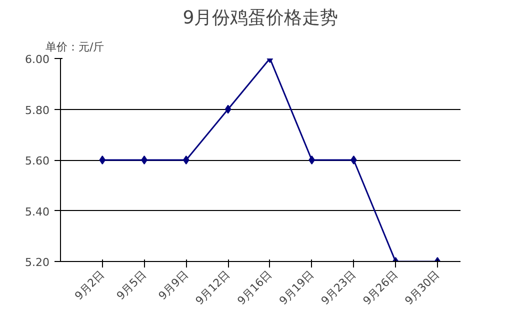  I want to click on x-tick-label: 9月26日, so click(380, 288).